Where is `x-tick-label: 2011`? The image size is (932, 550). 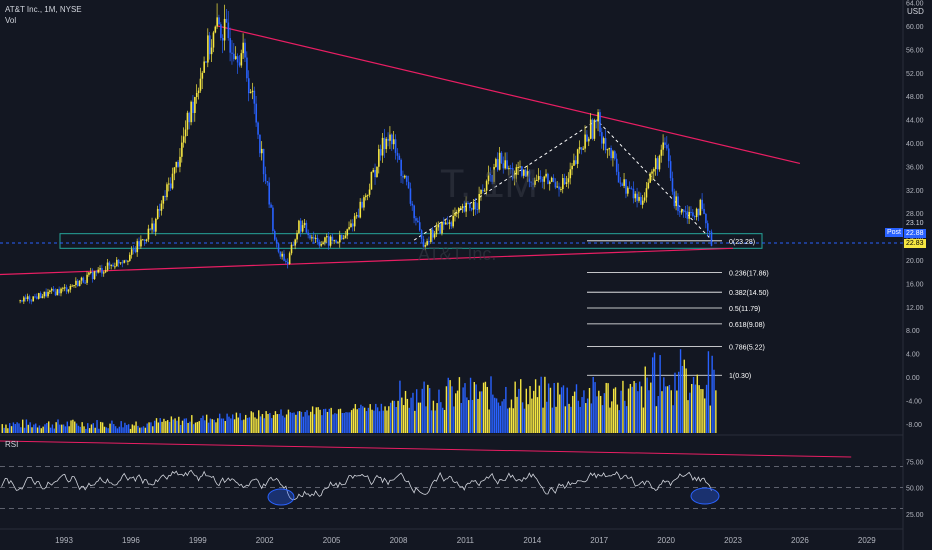 x-tick-label: 2011 is located at coordinates (466, 540).